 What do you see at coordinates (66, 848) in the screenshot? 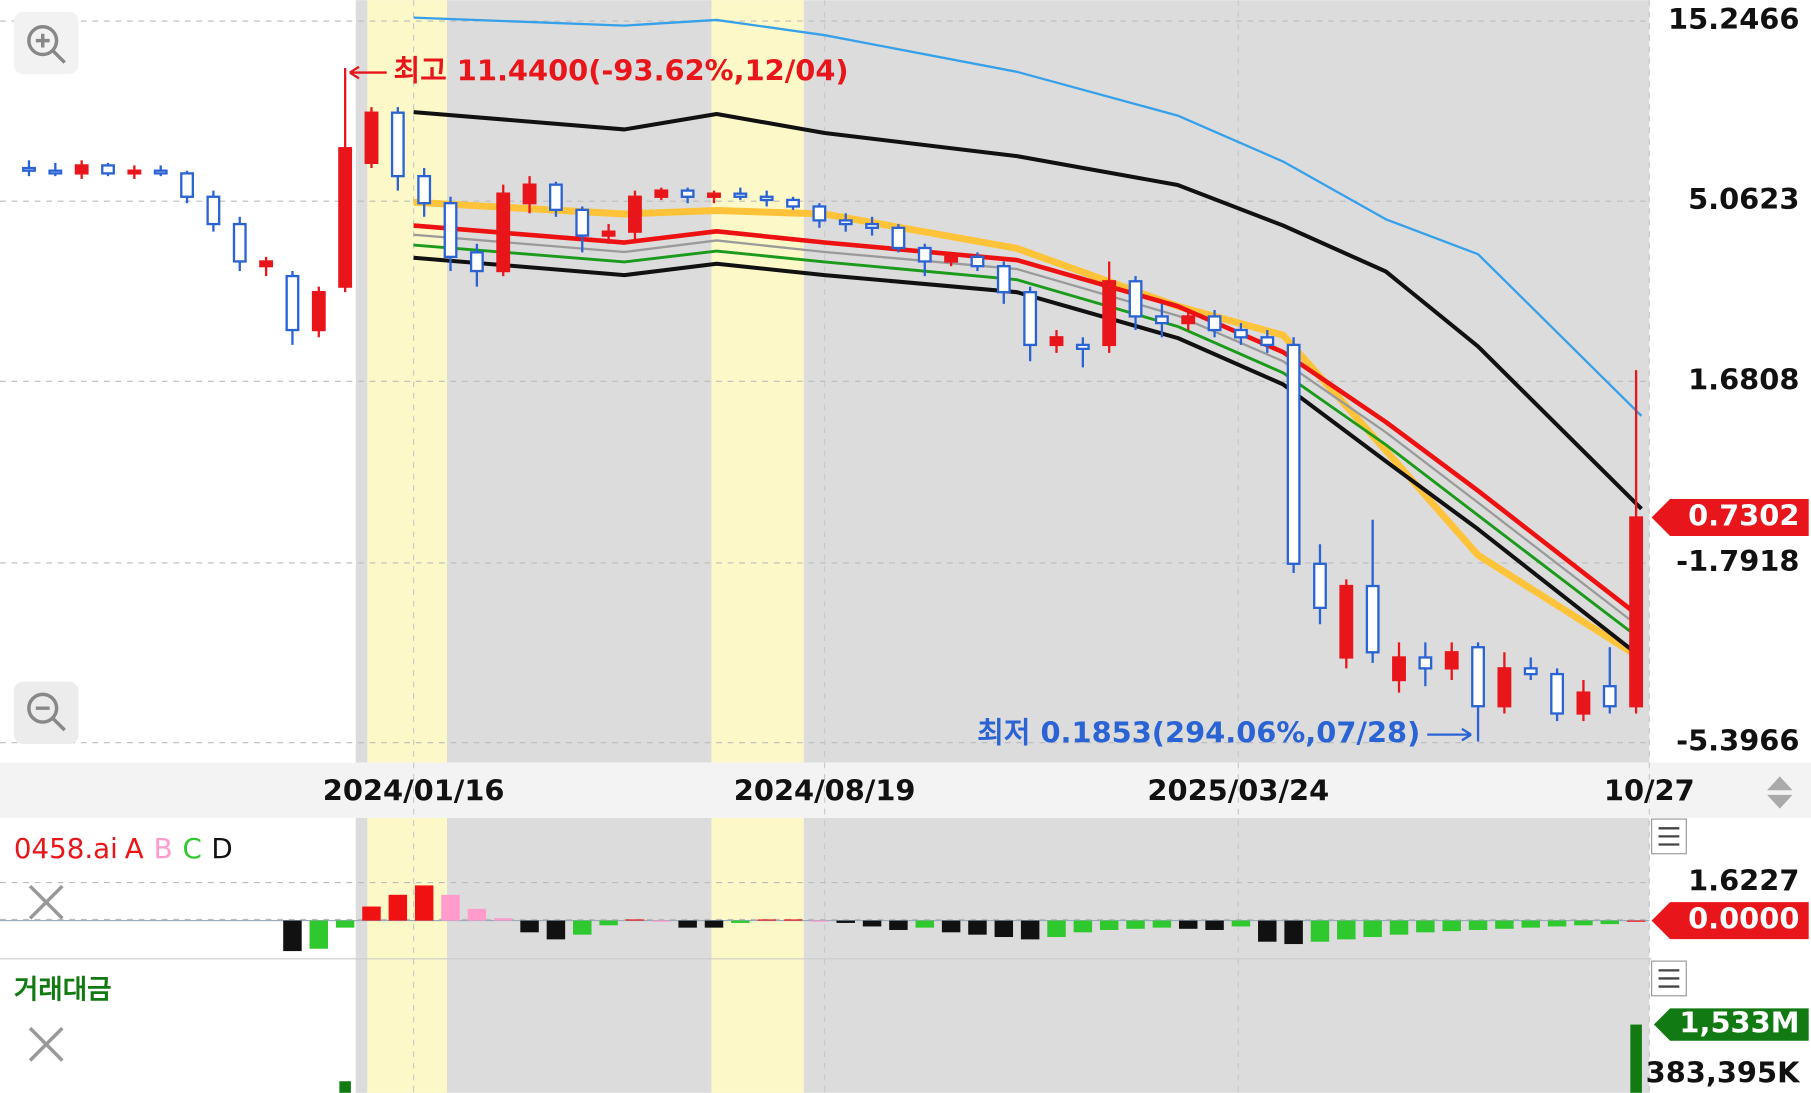
I see `indicator-title: 0458.ai` at bounding box center [66, 848].